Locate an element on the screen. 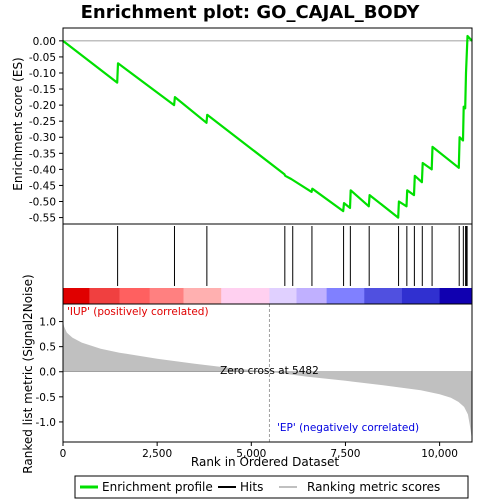 The height and width of the screenshot is (500, 500). es-ytick-label: 0.00 is located at coordinates (44, 42).